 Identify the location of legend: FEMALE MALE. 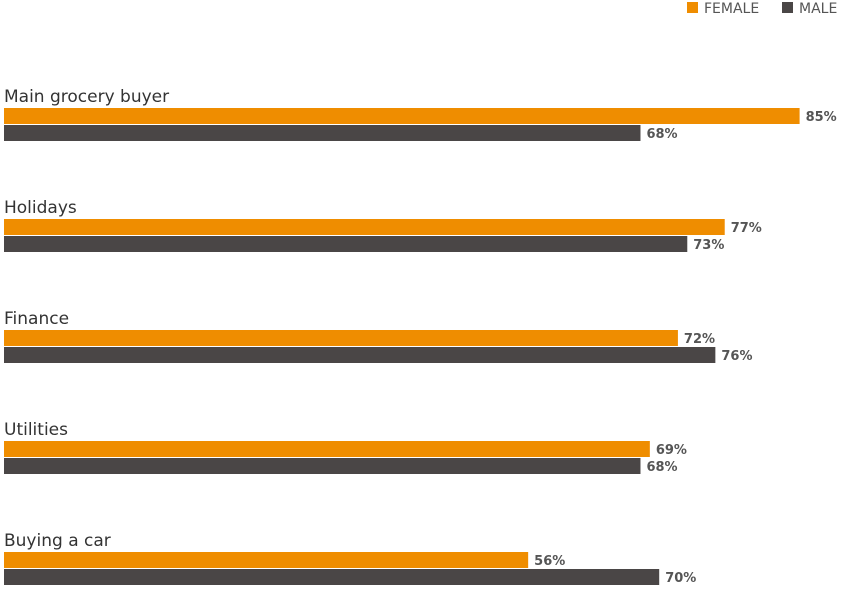
(762, 9).